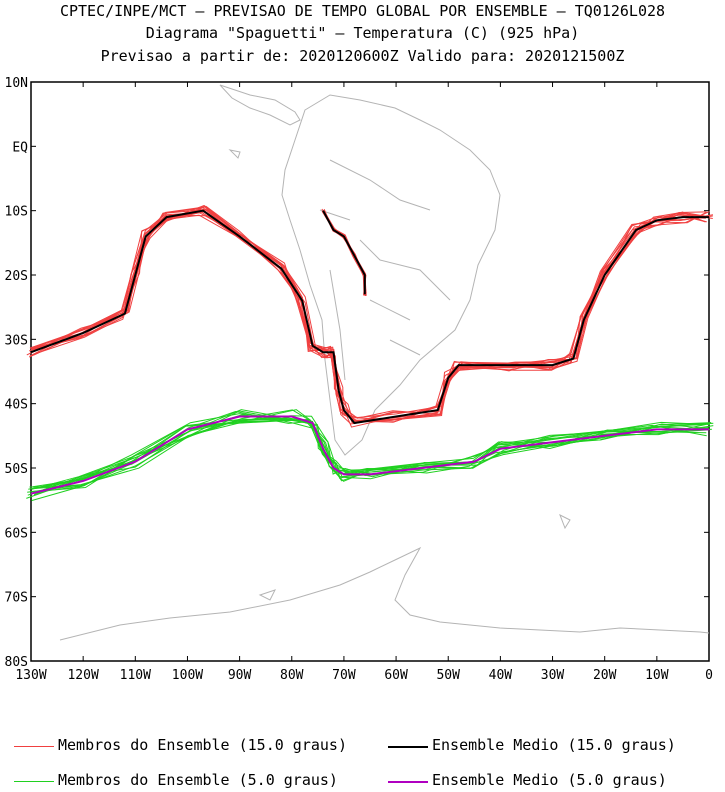  I want to click on legend-label-members-5: Membros do Ensemble (5.0 graus), so click(198, 780).